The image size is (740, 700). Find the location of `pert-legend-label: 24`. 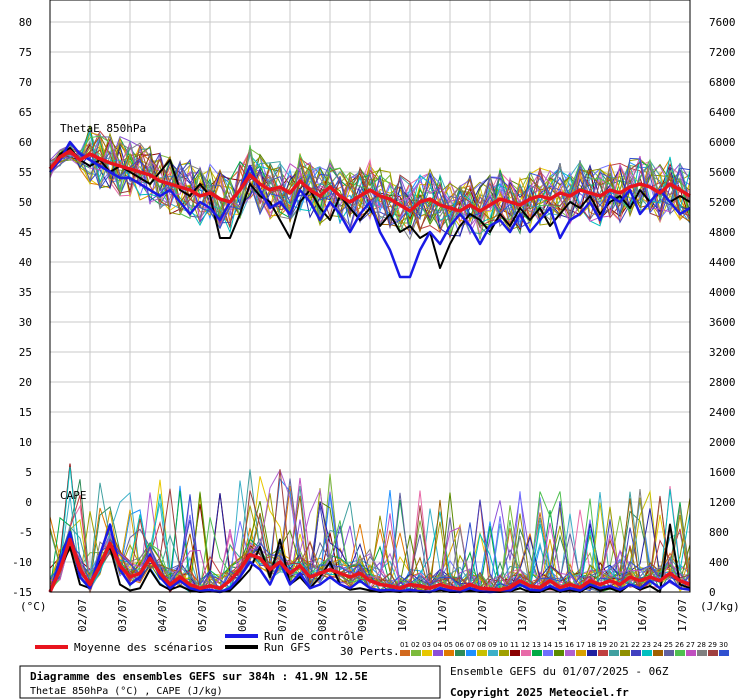

pert-legend-label: 24 is located at coordinates (657, 645).